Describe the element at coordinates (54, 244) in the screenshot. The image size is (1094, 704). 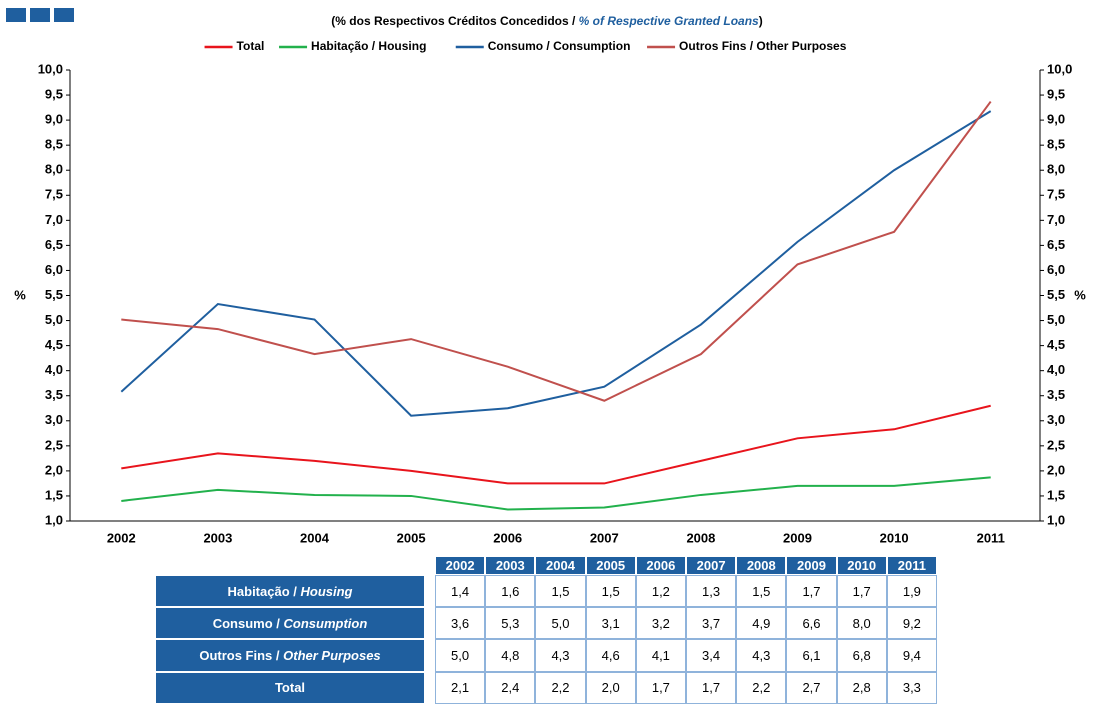
I see `y-tick-label: 6,5` at that location.